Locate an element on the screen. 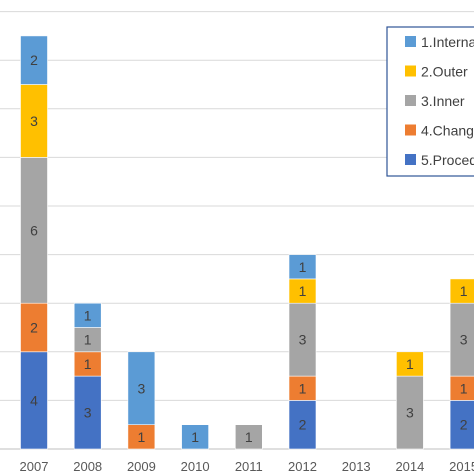  x-tick-label: 2013 is located at coordinates (356, 466).